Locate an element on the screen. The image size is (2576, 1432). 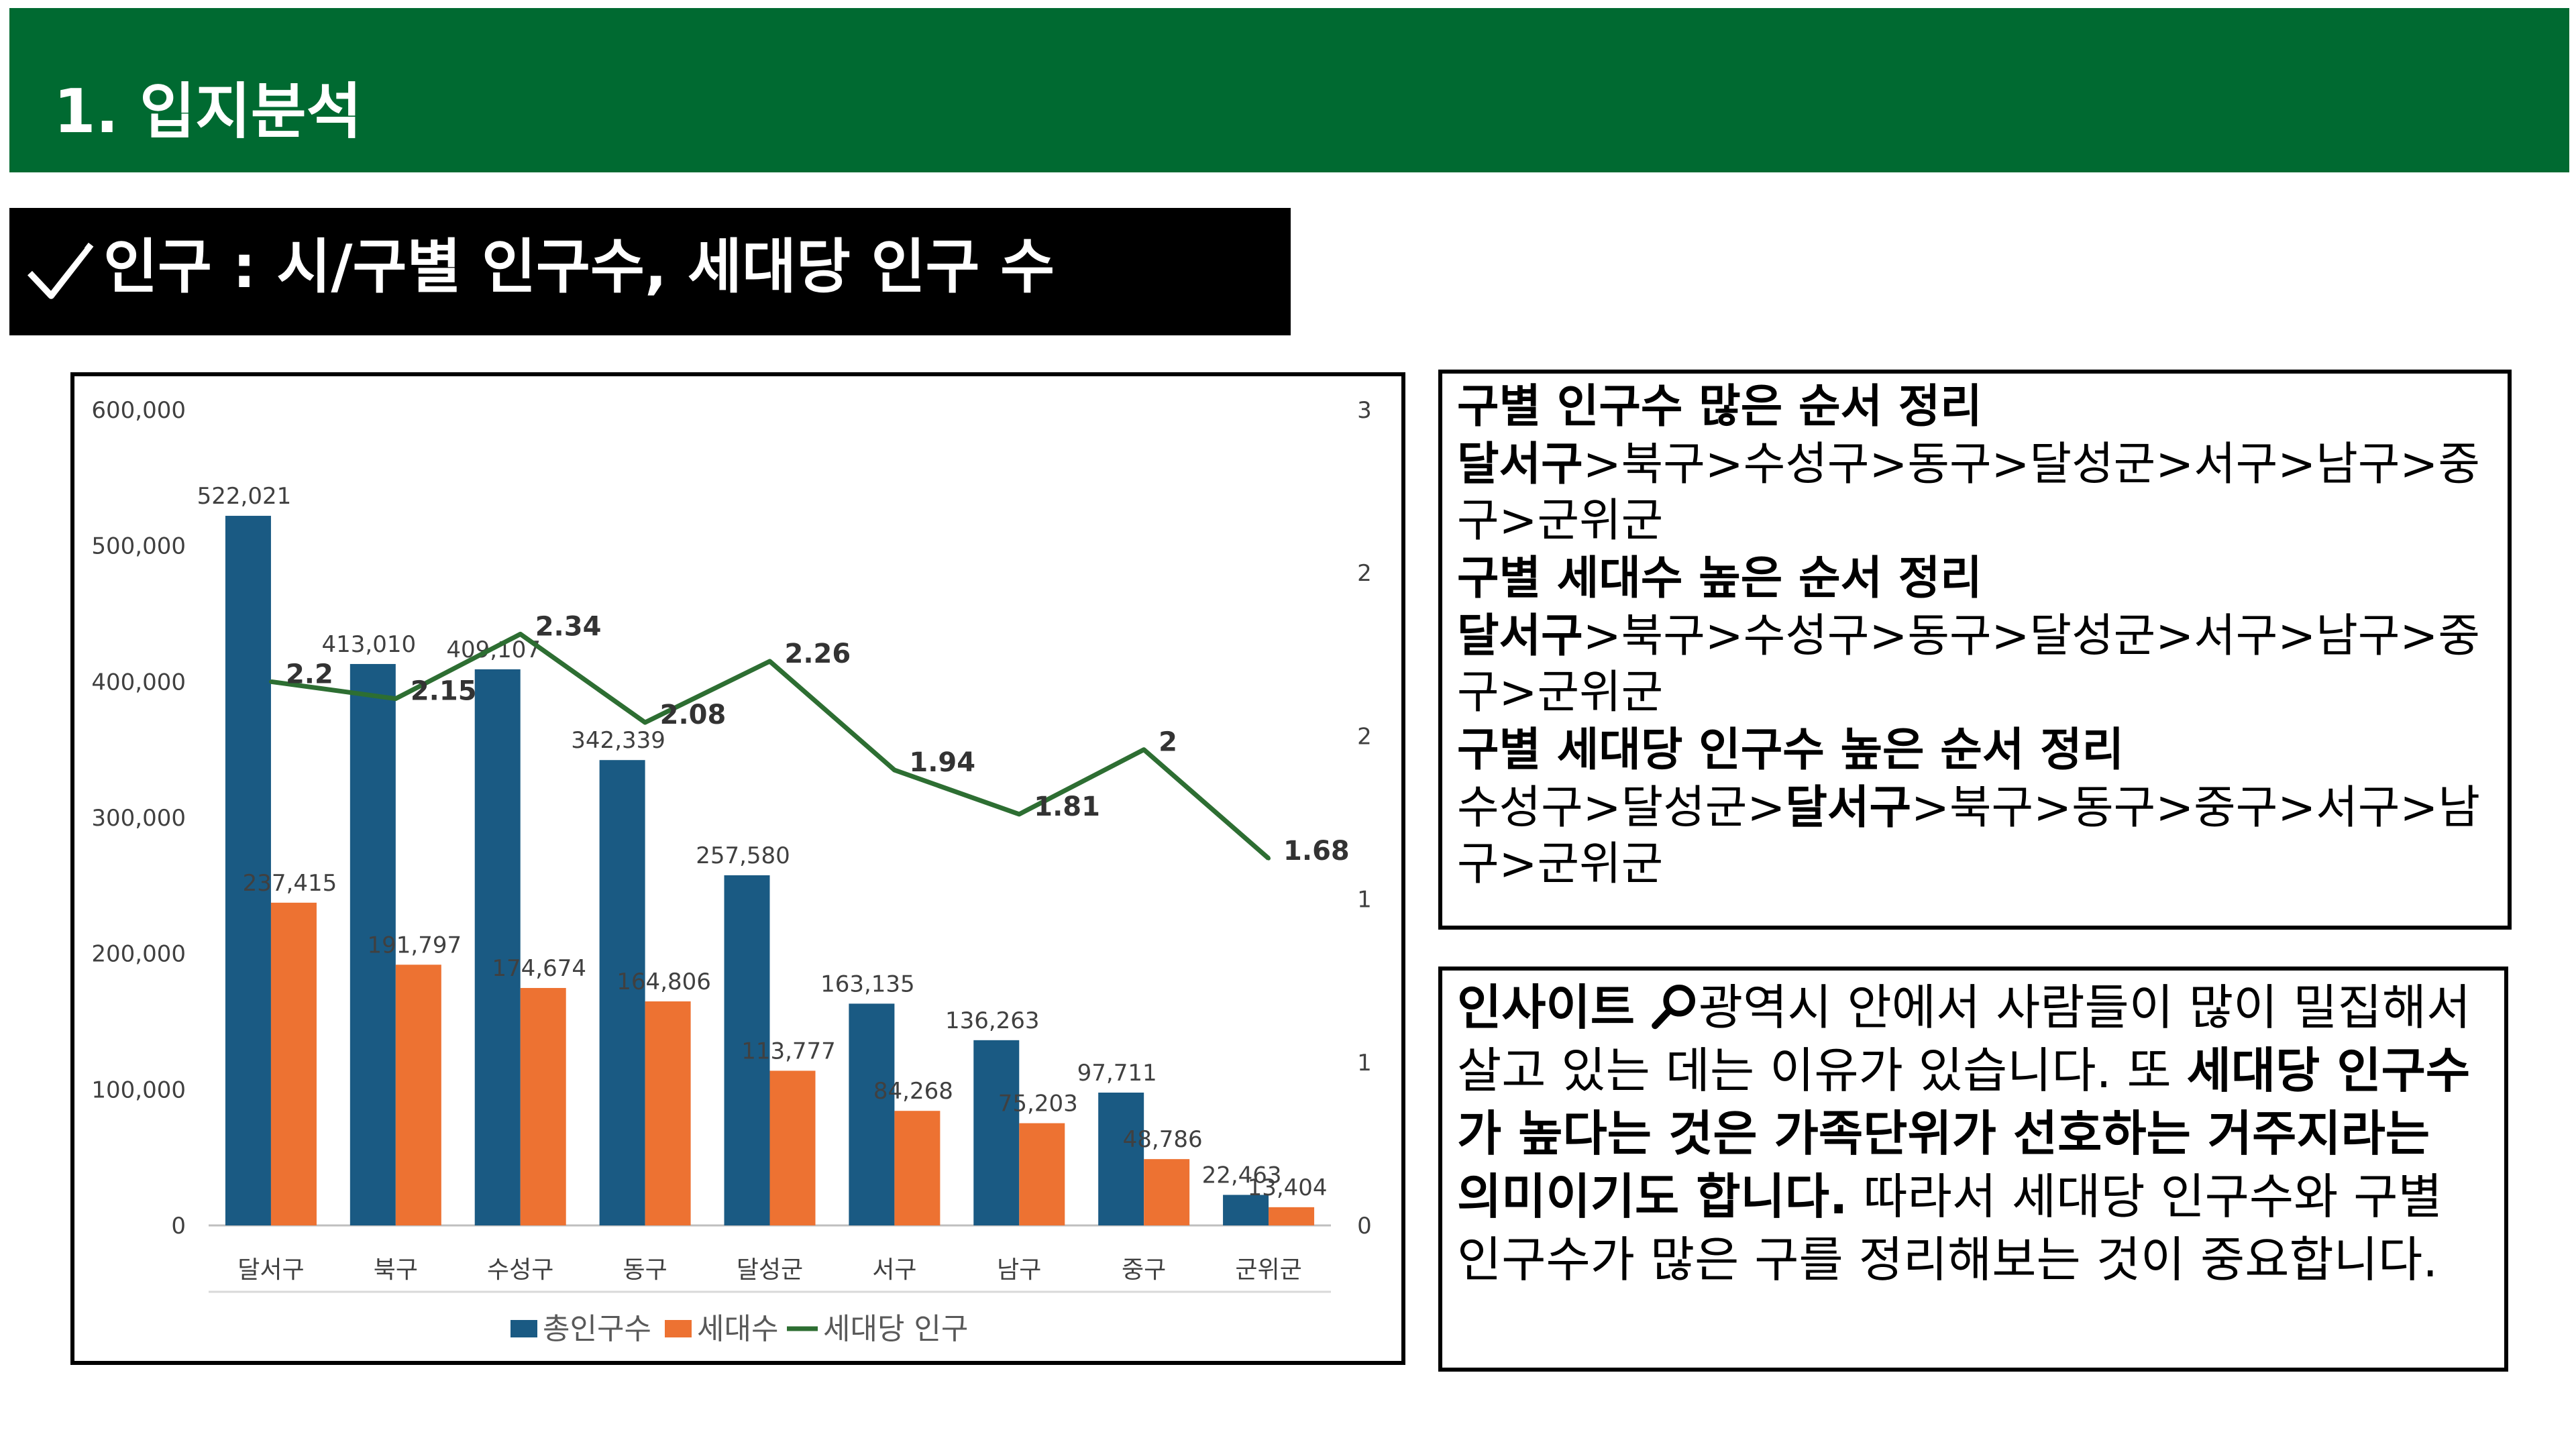
data-label-per-household: 2.2 is located at coordinates (309, 674).